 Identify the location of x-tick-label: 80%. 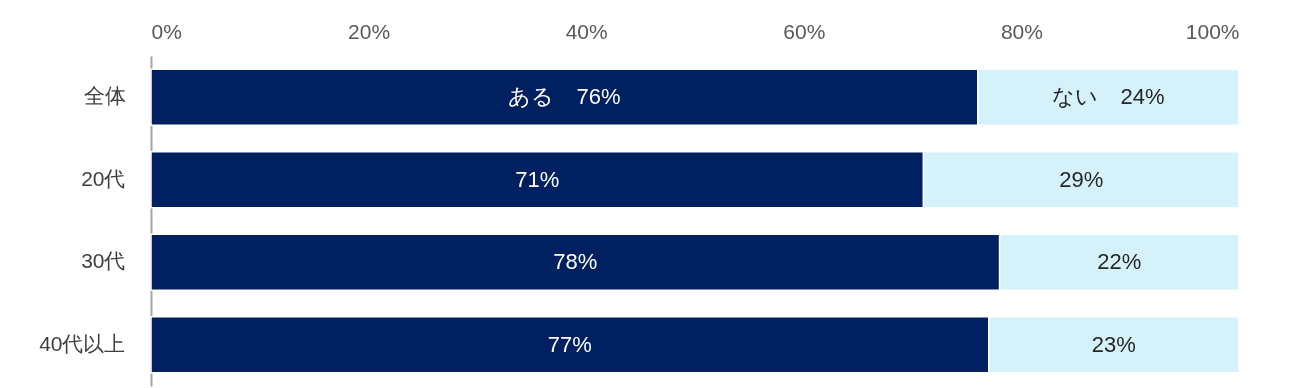
(1021, 31).